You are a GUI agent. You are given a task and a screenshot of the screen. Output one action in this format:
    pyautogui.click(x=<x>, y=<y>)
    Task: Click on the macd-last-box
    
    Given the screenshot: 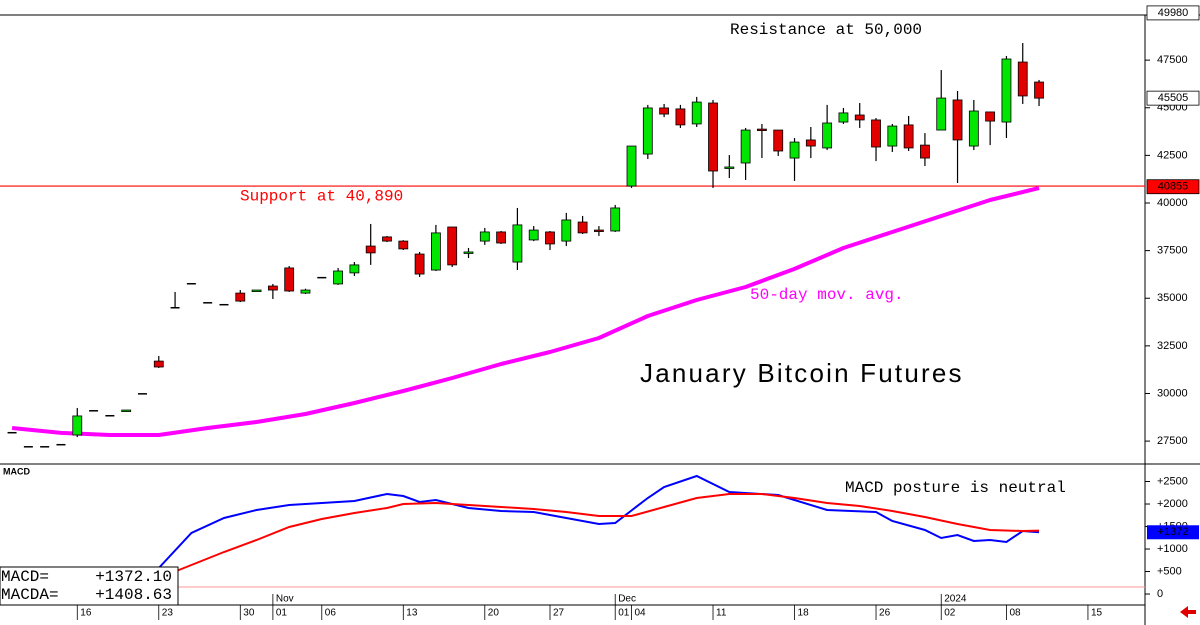 What is the action you would take?
    pyautogui.click(x=1173, y=532)
    